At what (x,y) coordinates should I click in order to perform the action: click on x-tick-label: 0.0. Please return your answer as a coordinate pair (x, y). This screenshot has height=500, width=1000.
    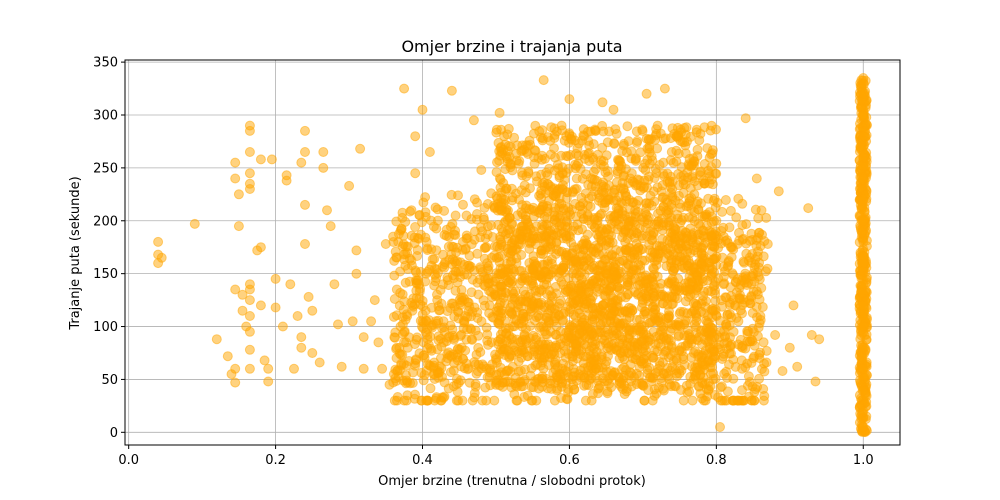
    Looking at the image, I should click on (128, 460).